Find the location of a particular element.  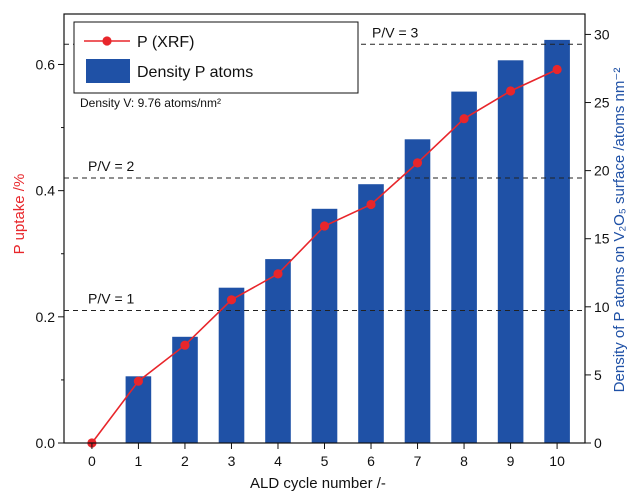

x-tick-label: 9 is located at coordinates (511, 461).